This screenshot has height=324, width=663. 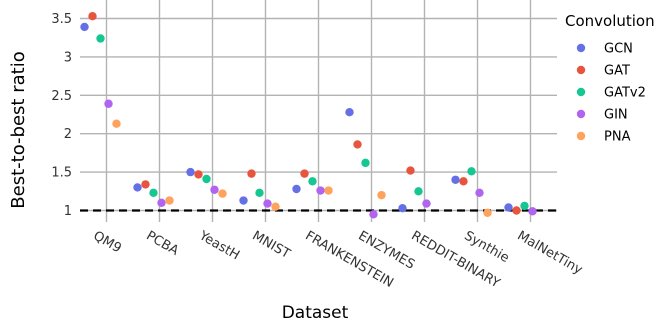 I want to click on legend-marker-gcn, so click(x=581, y=48).